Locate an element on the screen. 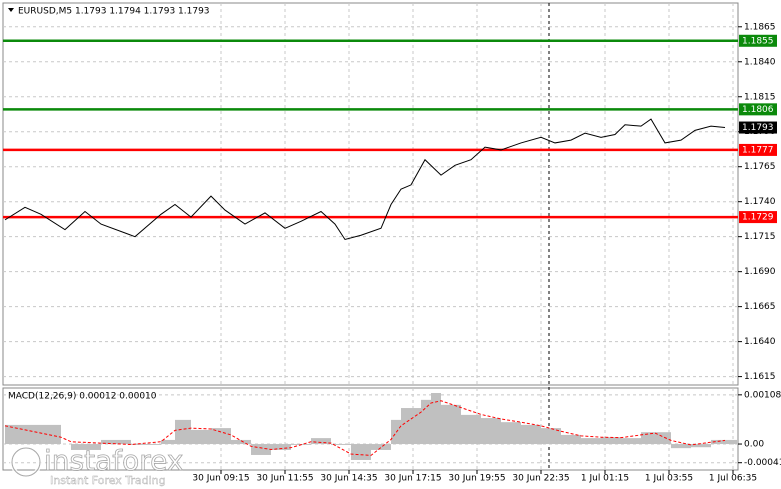  level-label: 1.1806 is located at coordinates (758, 110).